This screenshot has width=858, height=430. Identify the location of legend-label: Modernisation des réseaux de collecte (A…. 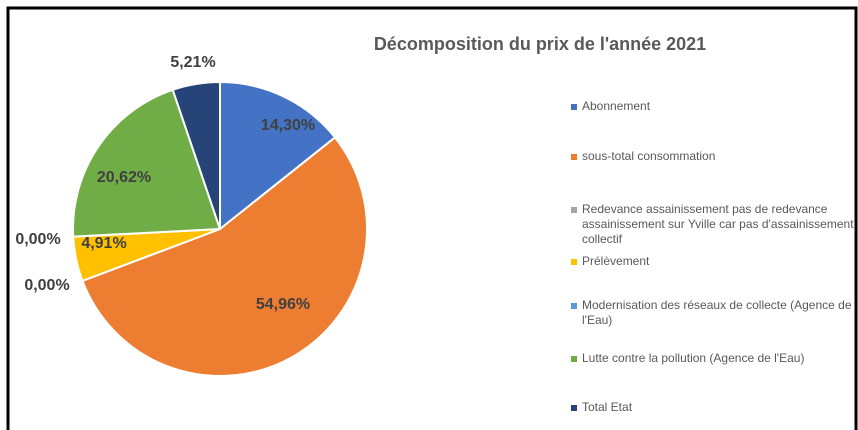
(717, 312).